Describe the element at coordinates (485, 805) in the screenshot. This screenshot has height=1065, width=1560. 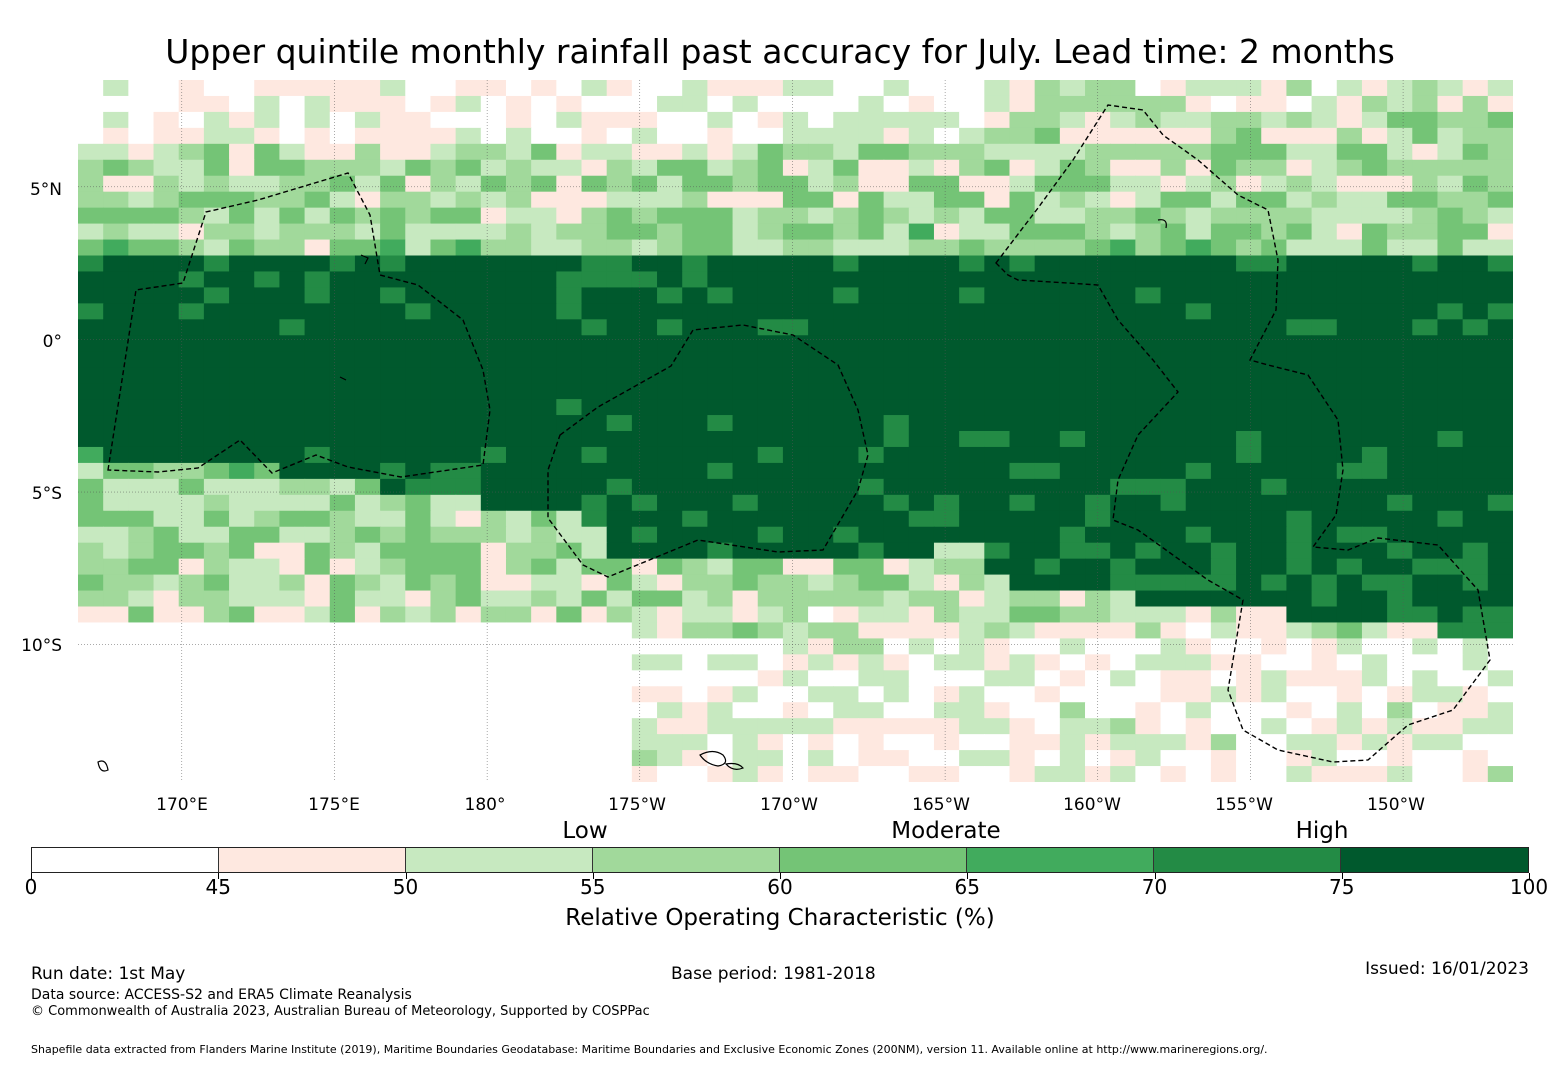
I see `lon-label-180: 180°` at that location.